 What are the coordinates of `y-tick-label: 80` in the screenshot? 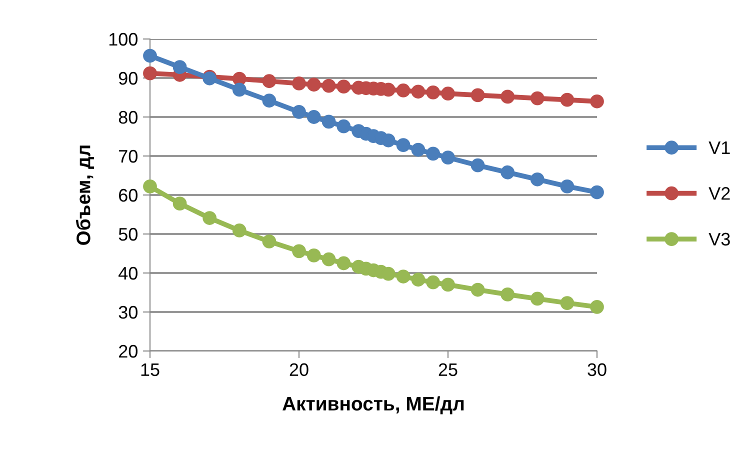 It's located at (128, 117).